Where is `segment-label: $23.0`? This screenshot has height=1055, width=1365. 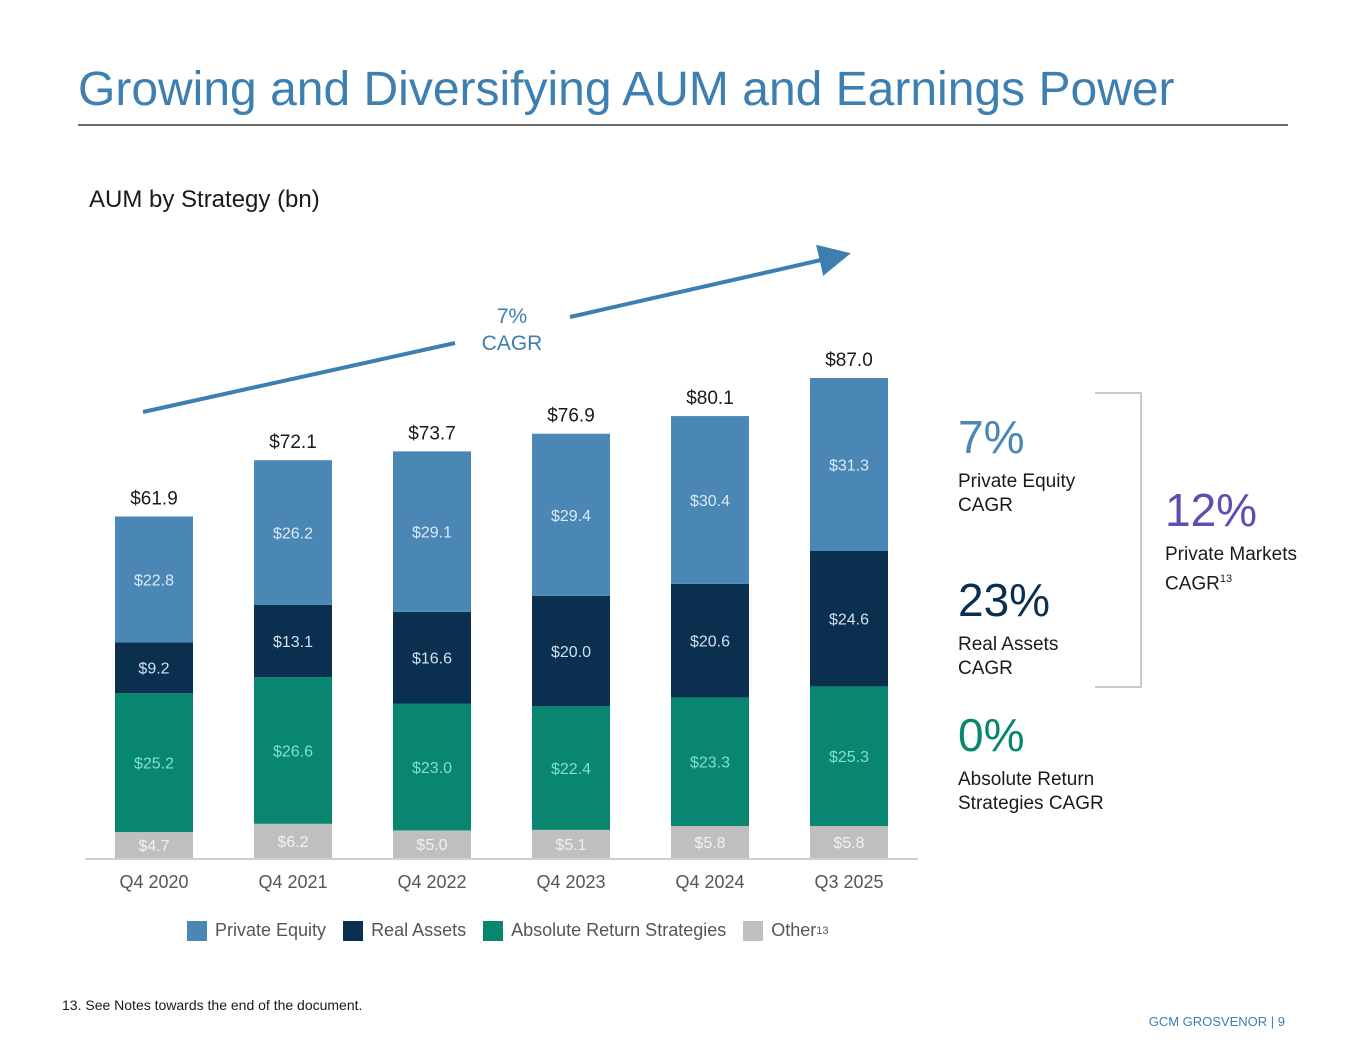 segment-label: $23.0 is located at coordinates (432, 768).